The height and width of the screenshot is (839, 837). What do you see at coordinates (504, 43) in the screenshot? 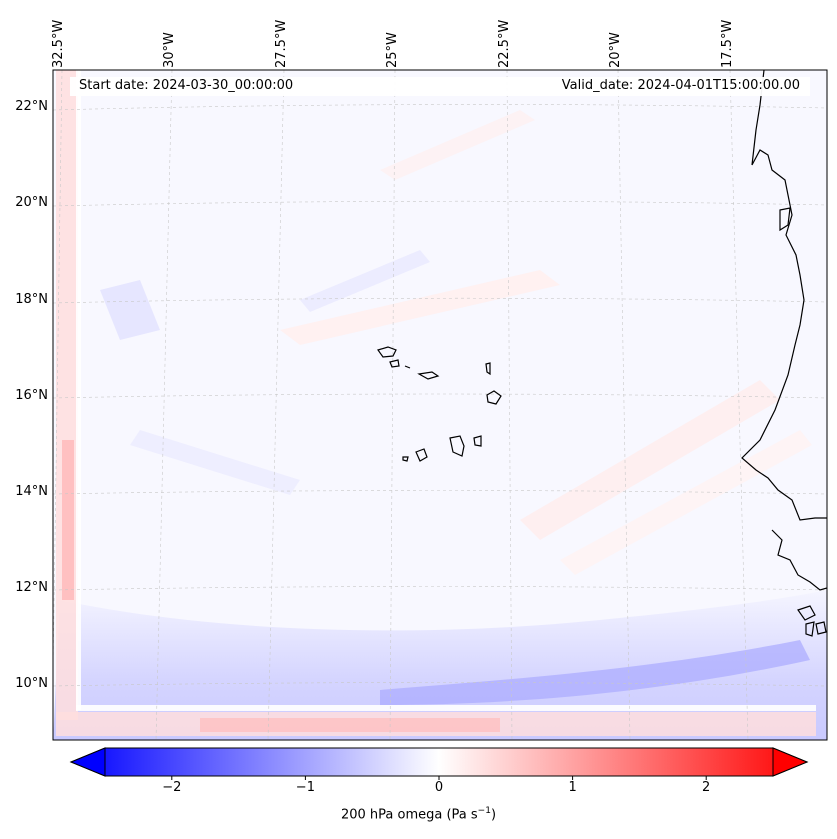
I see `lon-label-22-5w: 22.5°W` at bounding box center [504, 43].